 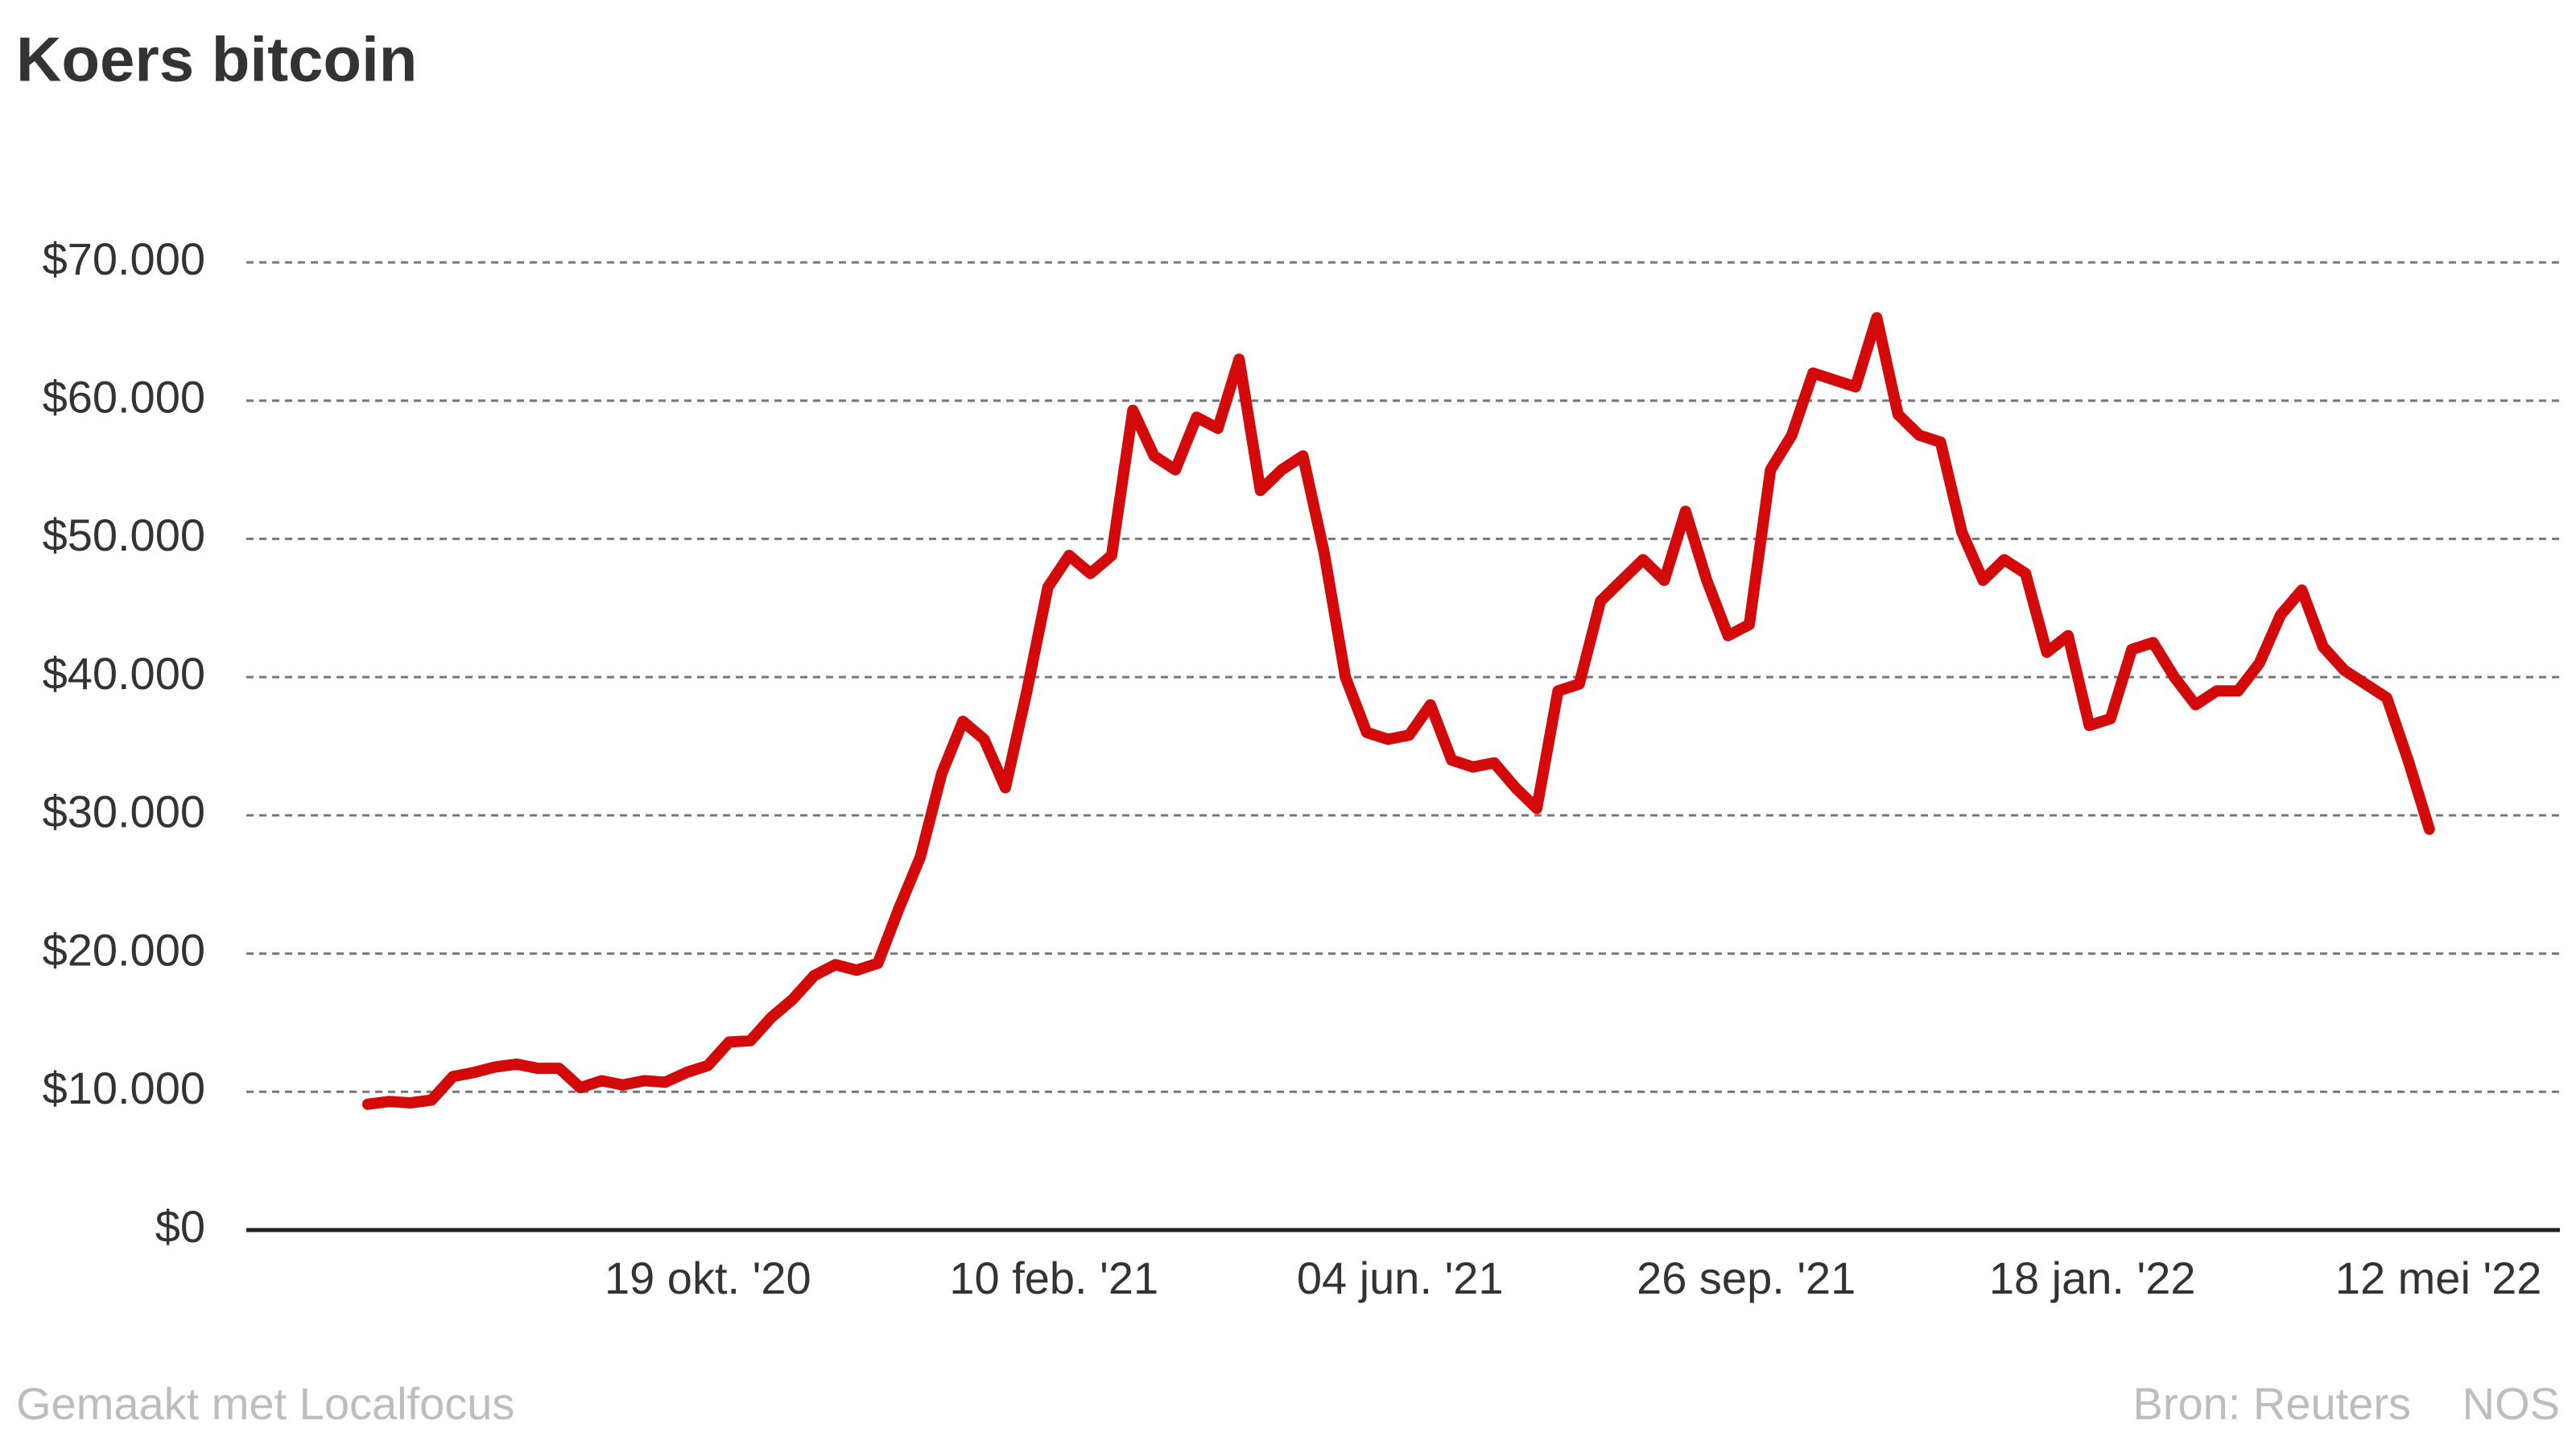 What do you see at coordinates (2272, 1403) in the screenshot?
I see `source: Bron: Reuters` at bounding box center [2272, 1403].